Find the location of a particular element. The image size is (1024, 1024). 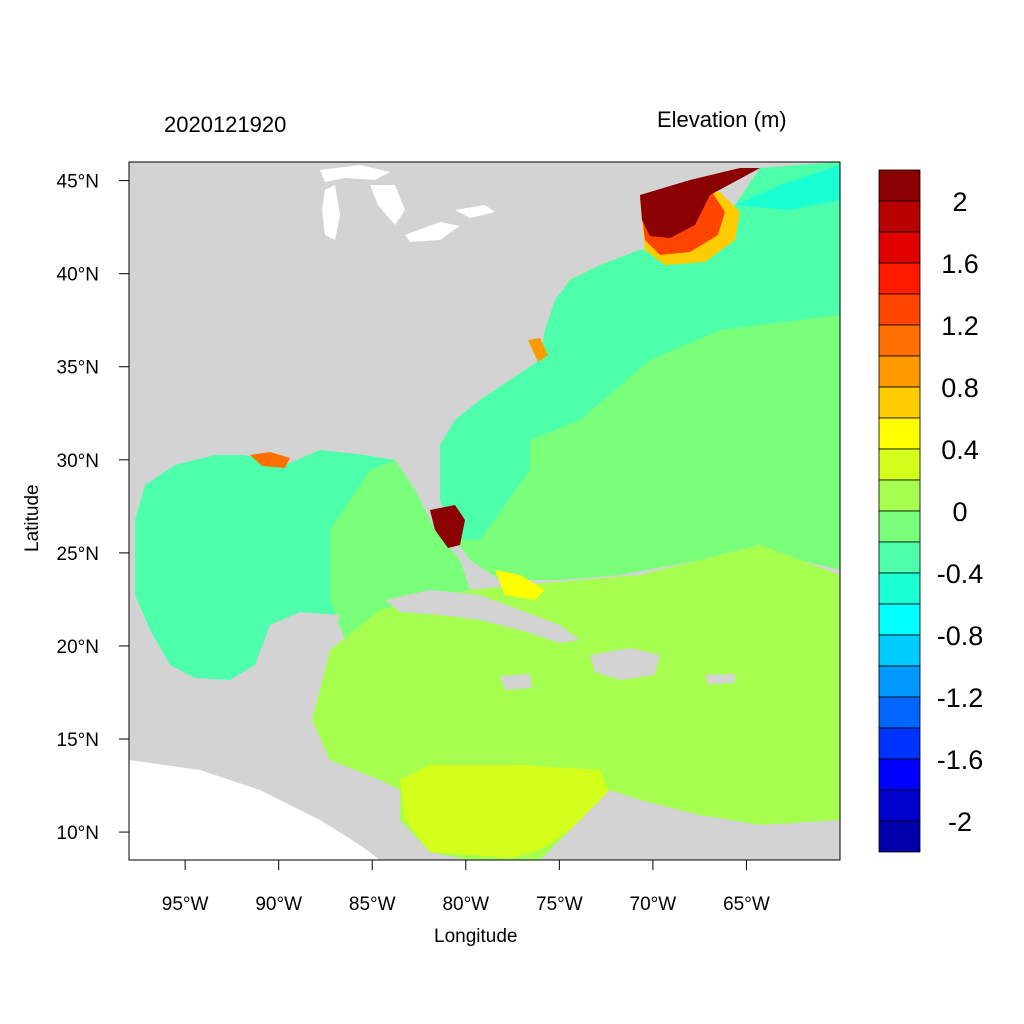

x-tick-label: 85°W is located at coordinates (372, 904).